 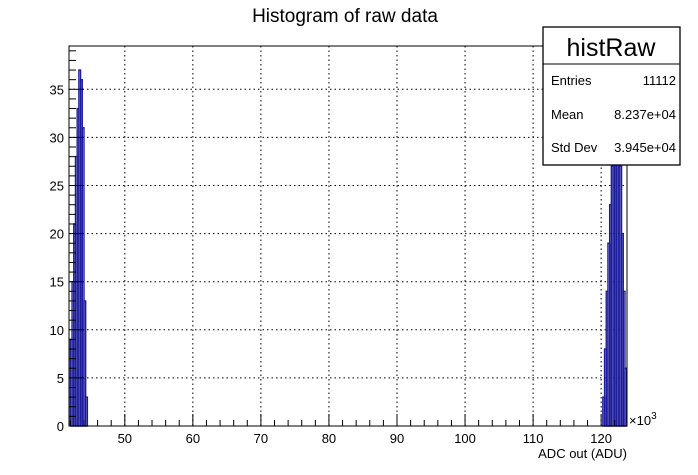 I want to click on stats-box-frame, so click(x=611, y=96).